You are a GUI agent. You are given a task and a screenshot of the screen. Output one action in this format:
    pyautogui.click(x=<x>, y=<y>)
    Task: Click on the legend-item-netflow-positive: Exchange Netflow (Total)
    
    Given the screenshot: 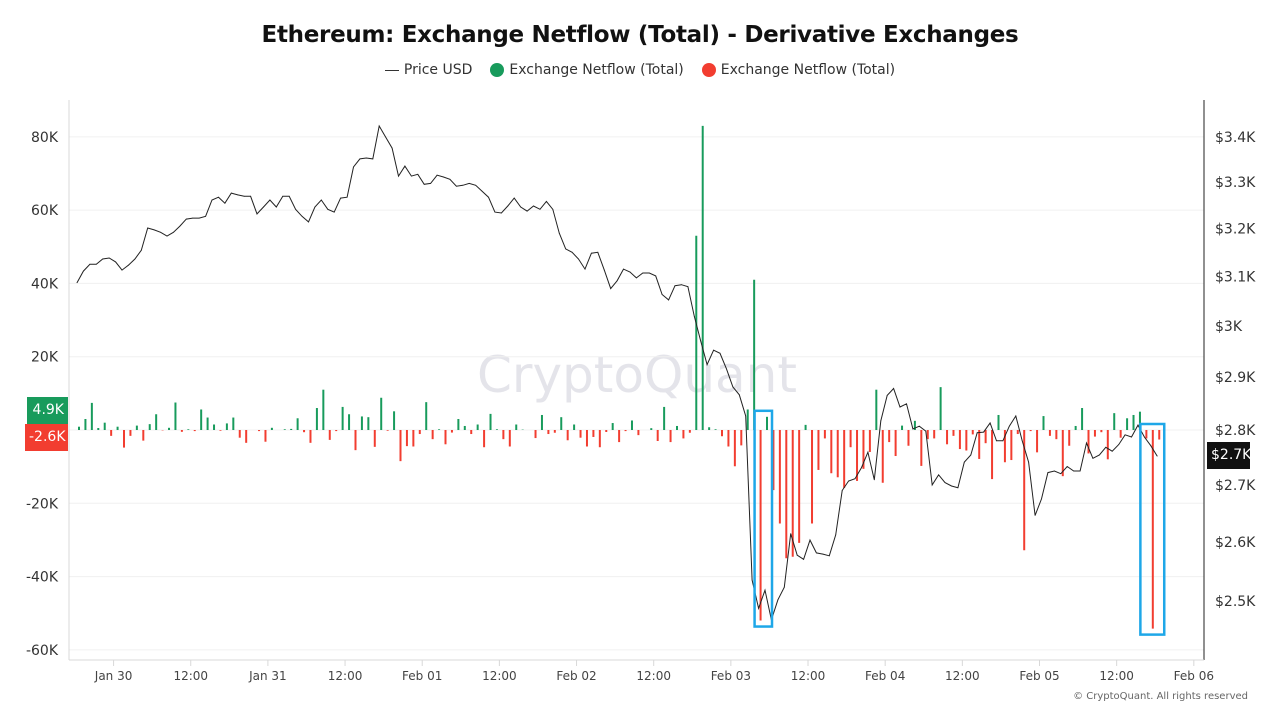 What is the action you would take?
    pyautogui.click(x=587, y=70)
    